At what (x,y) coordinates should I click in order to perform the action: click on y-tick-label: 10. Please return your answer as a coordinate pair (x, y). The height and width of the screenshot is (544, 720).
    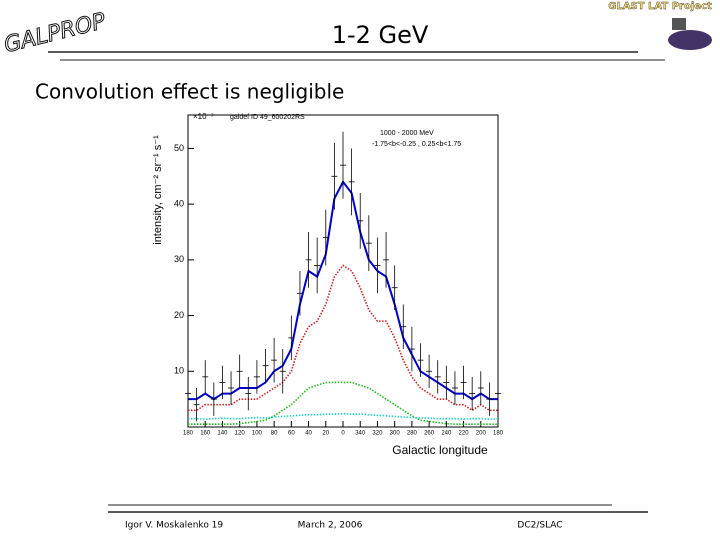
    Looking at the image, I should click on (179, 371).